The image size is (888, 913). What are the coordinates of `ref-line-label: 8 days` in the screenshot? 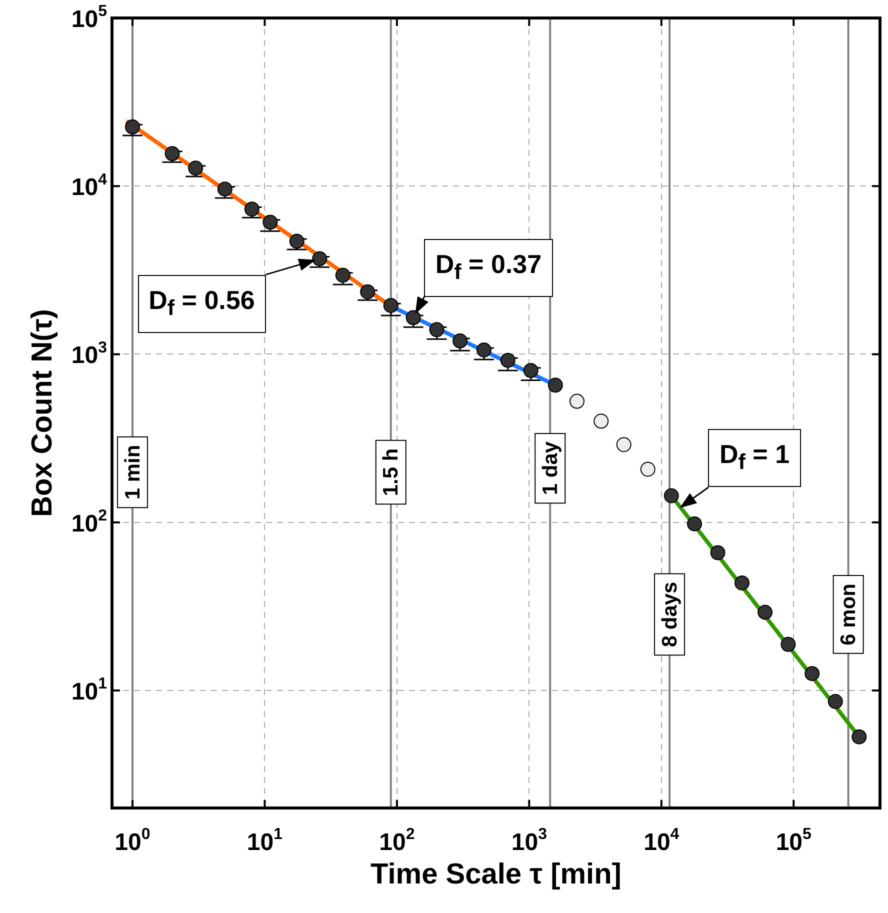 It's located at (670, 615).